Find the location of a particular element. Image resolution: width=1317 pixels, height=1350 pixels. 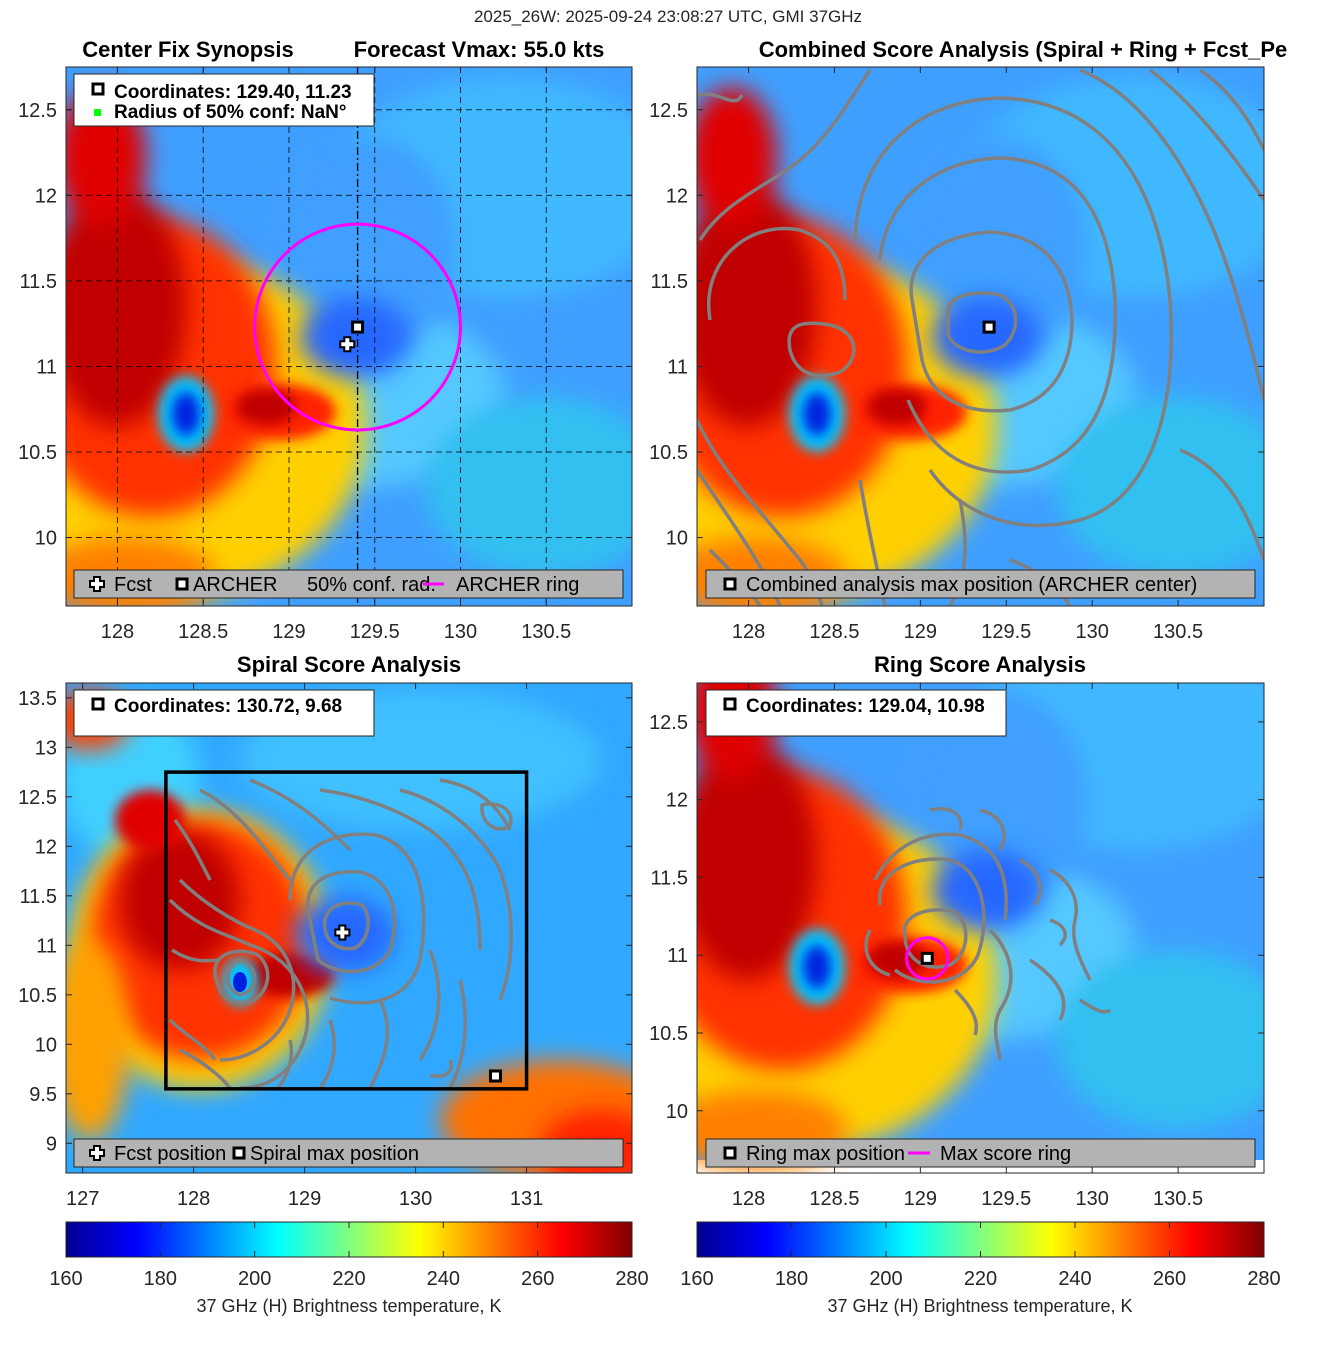

spiral-max-point is located at coordinates (495, 1076).